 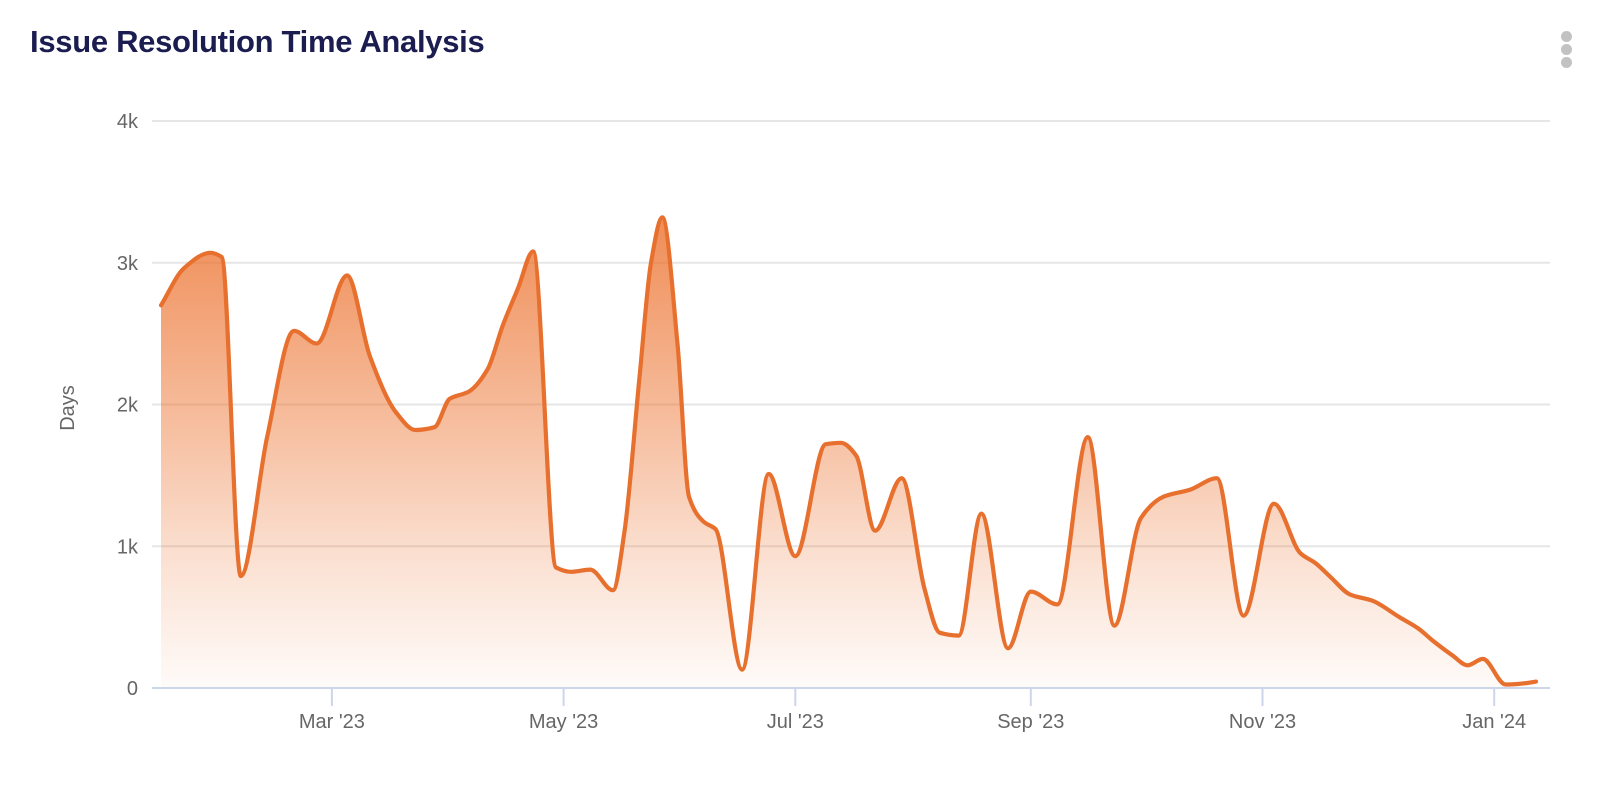 What do you see at coordinates (257, 41) in the screenshot?
I see `page-title: Issue Resolution Time Analysis` at bounding box center [257, 41].